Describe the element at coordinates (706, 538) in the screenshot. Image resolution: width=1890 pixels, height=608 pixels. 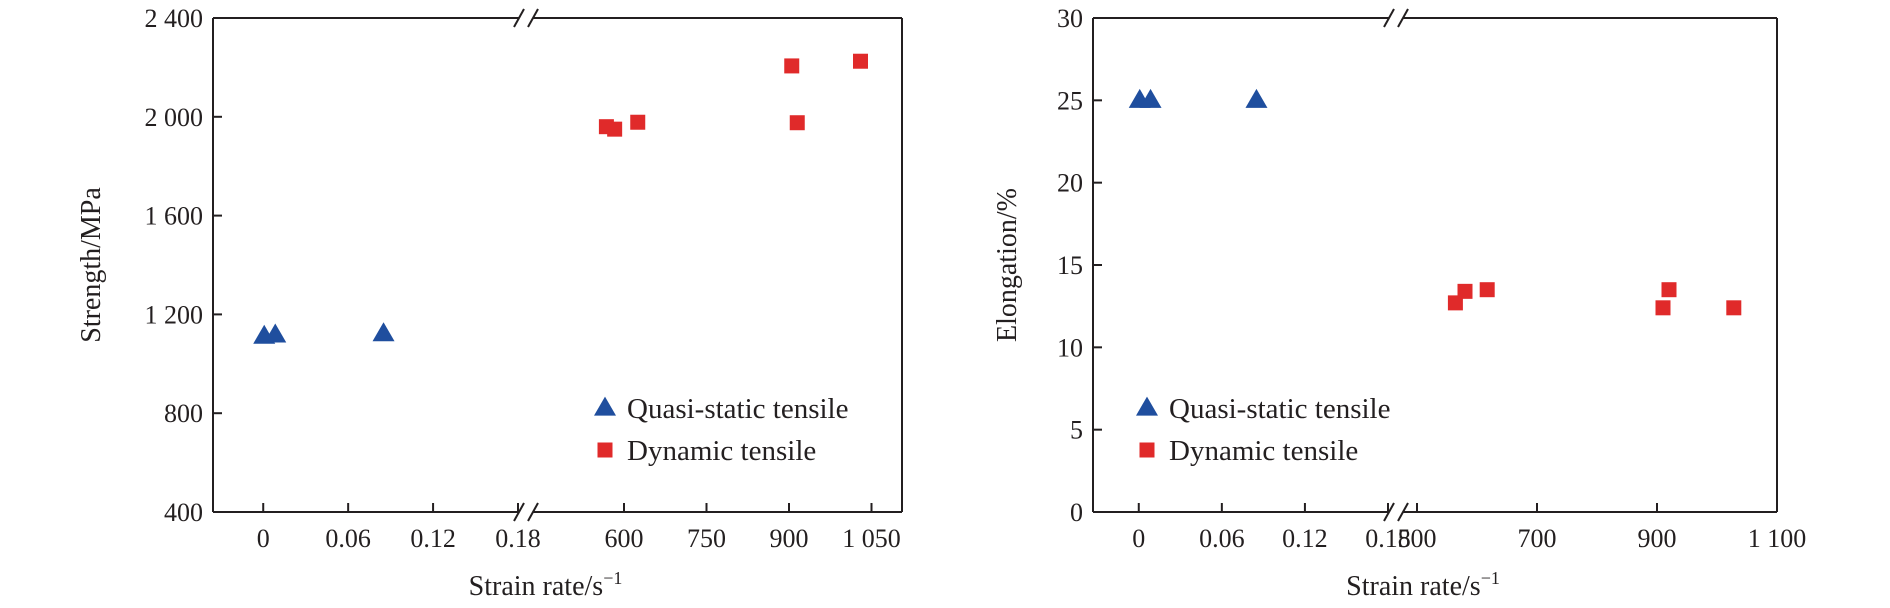
I see `x-tick-label: 750` at that location.